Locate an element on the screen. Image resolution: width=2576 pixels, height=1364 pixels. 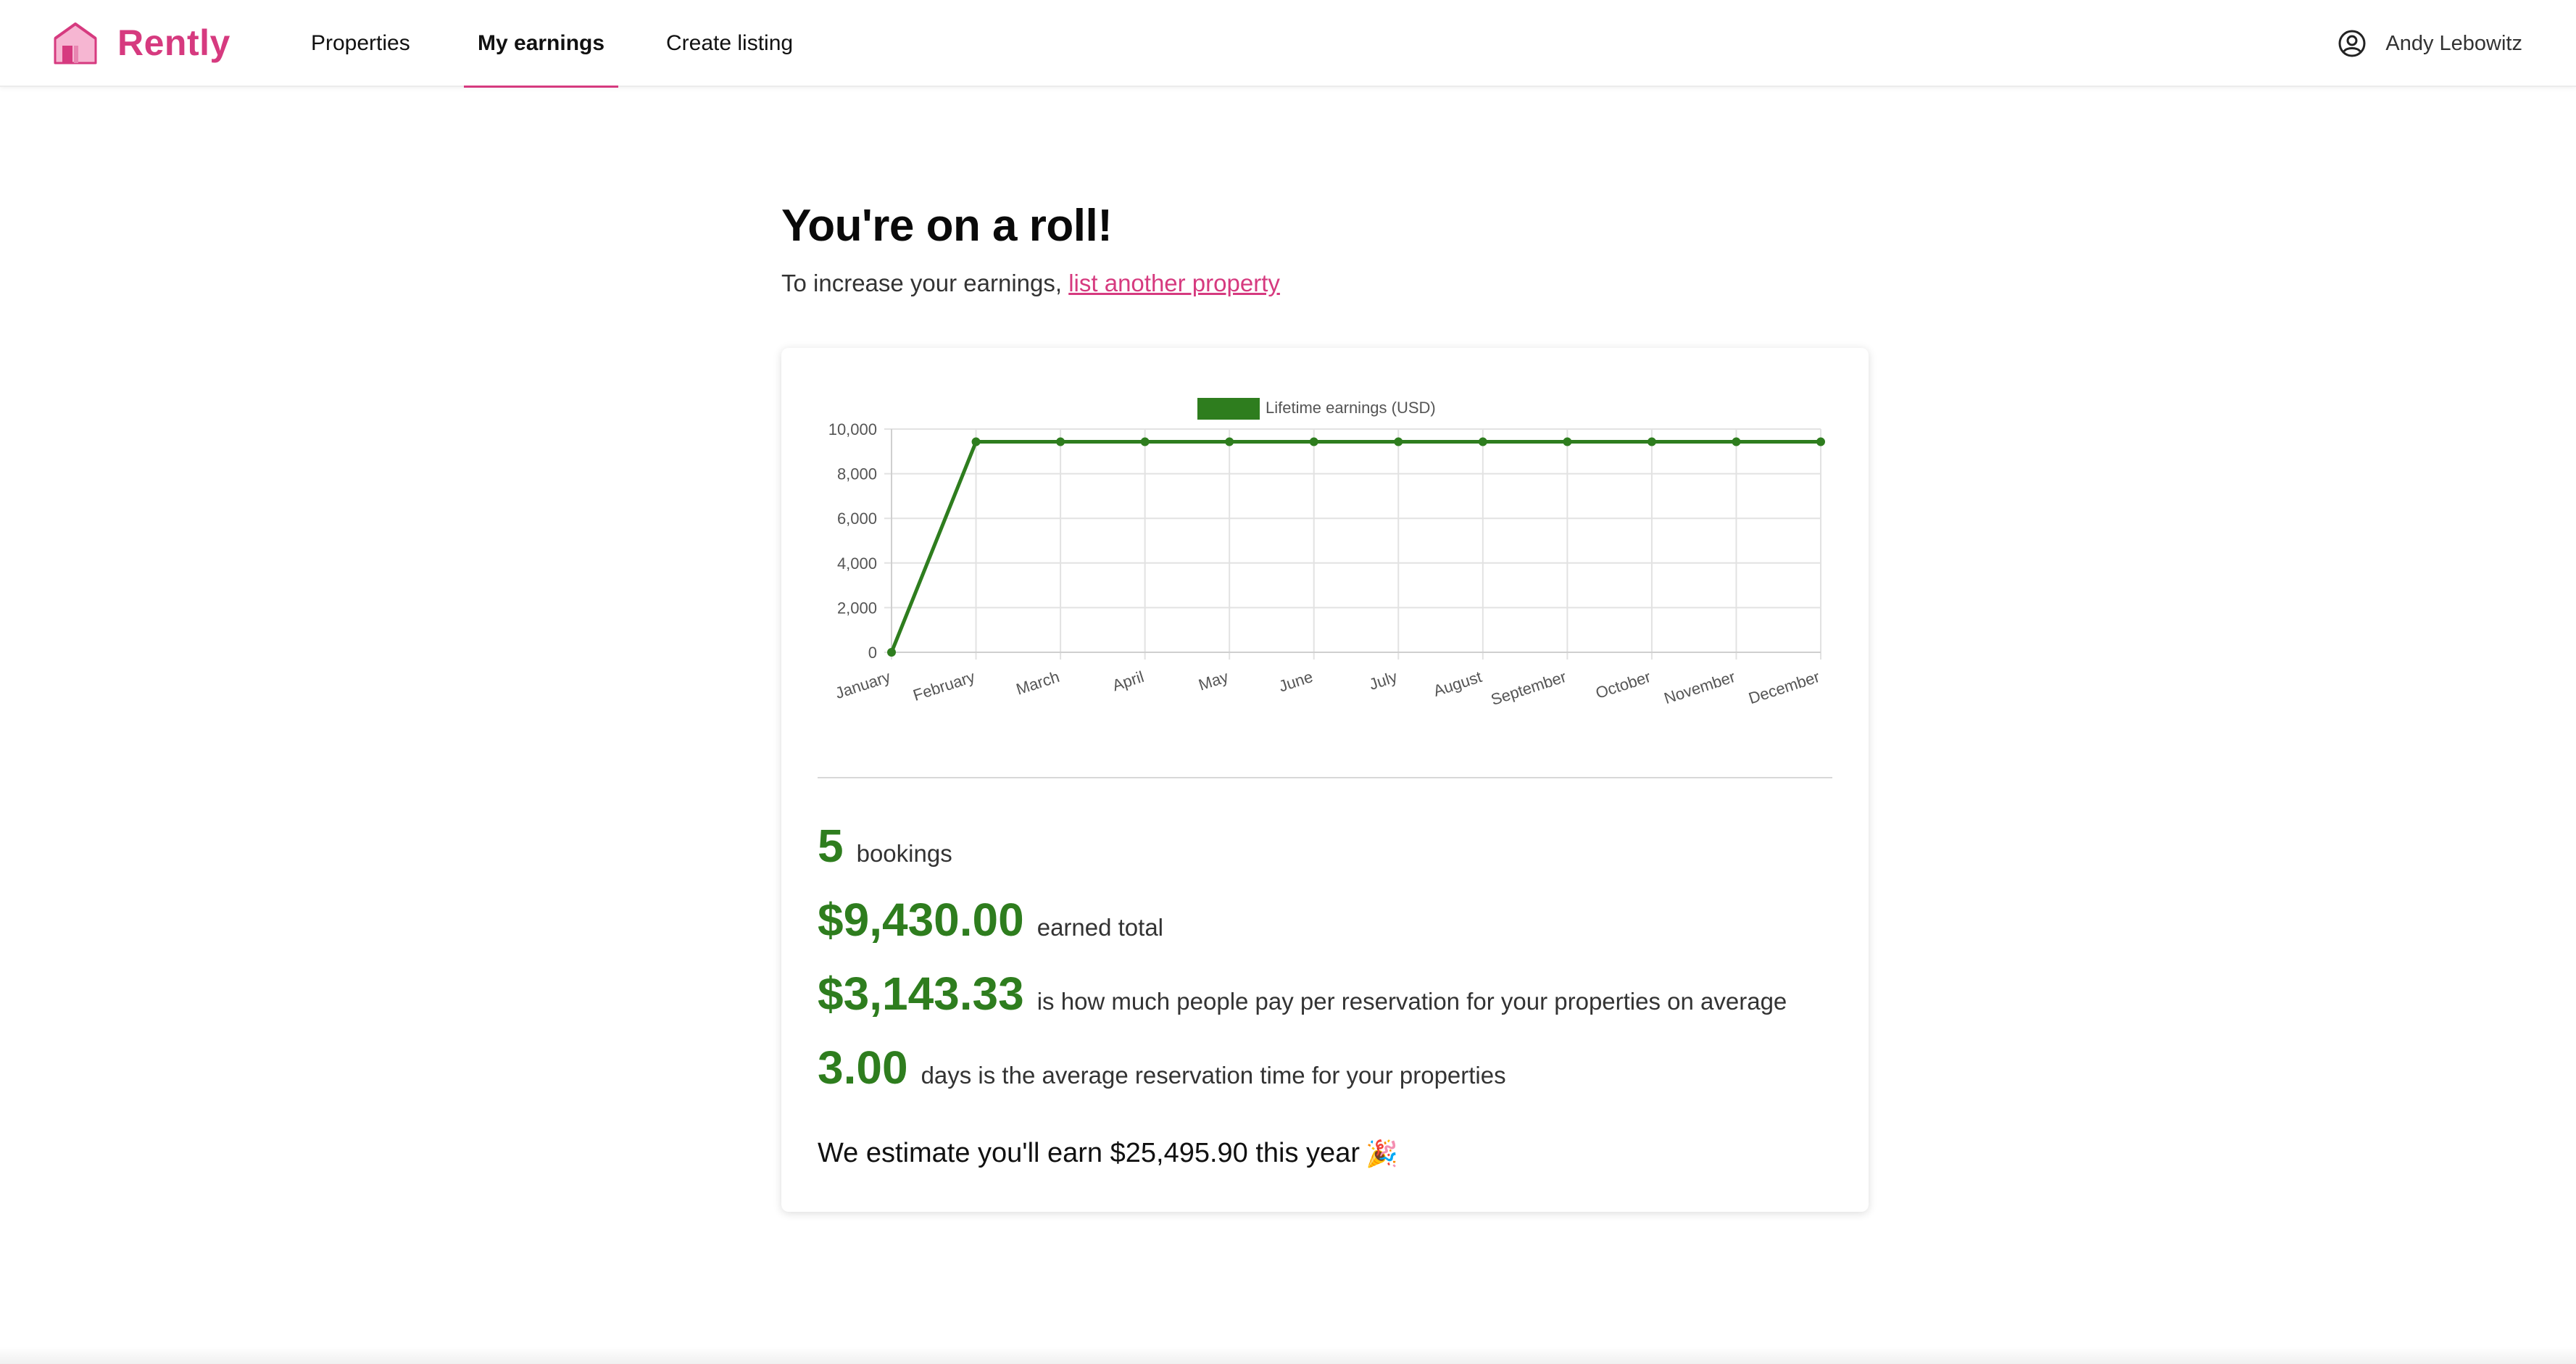
x-tick-label: January is located at coordinates (862, 685).